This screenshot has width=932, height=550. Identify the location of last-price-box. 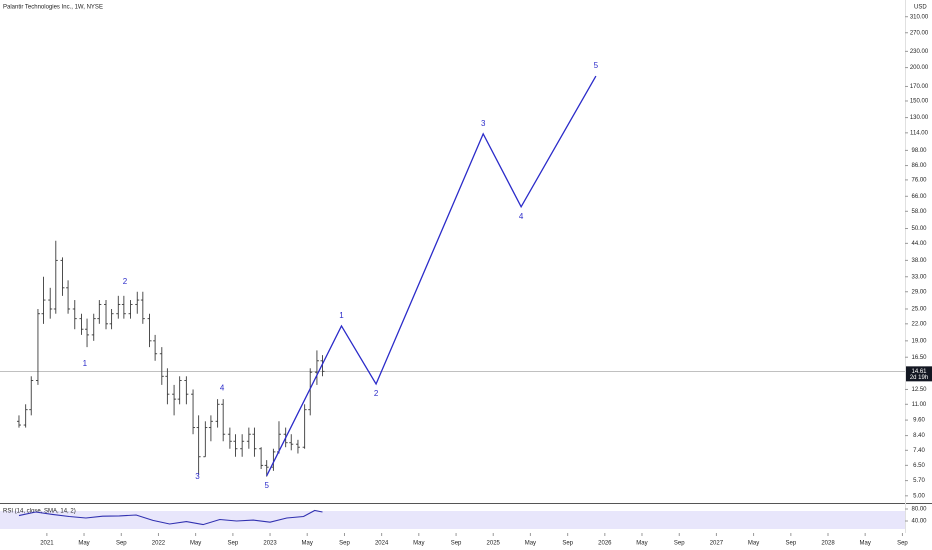
(919, 374).